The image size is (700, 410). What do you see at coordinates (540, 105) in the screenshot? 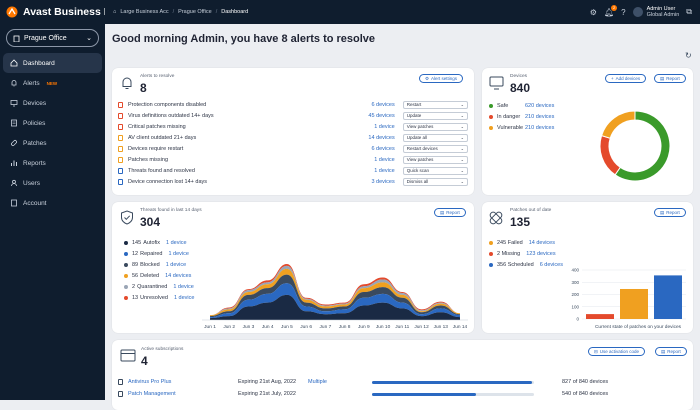
I see `device-status-link: 620 devices` at bounding box center [540, 105].